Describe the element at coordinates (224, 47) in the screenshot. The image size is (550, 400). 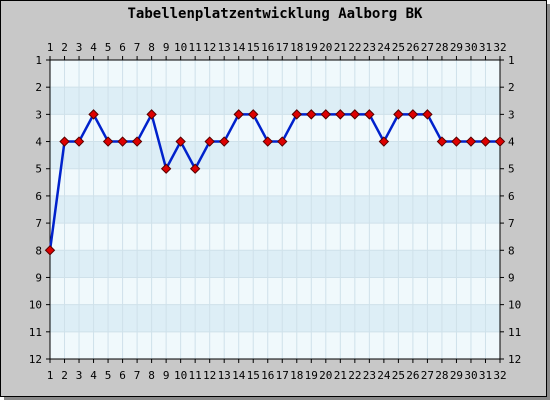
I see `x-tick-label-top: 13` at that location.